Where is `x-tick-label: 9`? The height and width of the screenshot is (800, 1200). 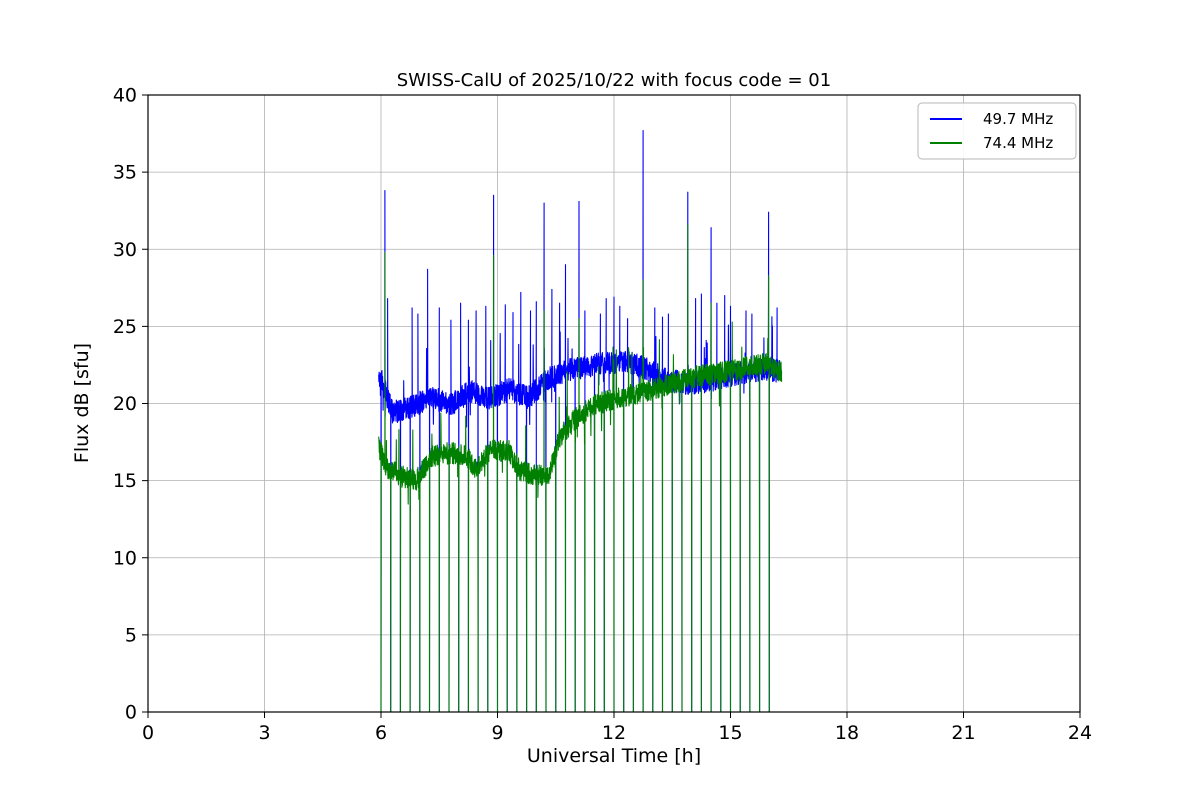
x-tick-label: 9 is located at coordinates (497, 733).